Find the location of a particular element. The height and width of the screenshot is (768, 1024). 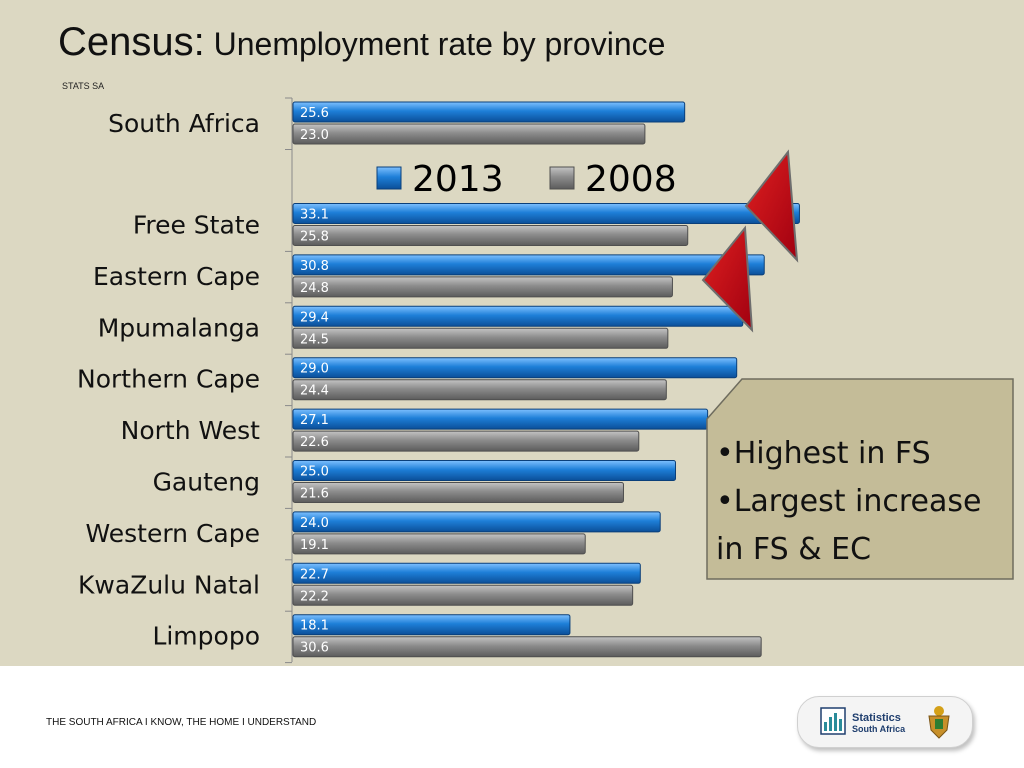

bar-2013-south-africa is located at coordinates (489, 112).